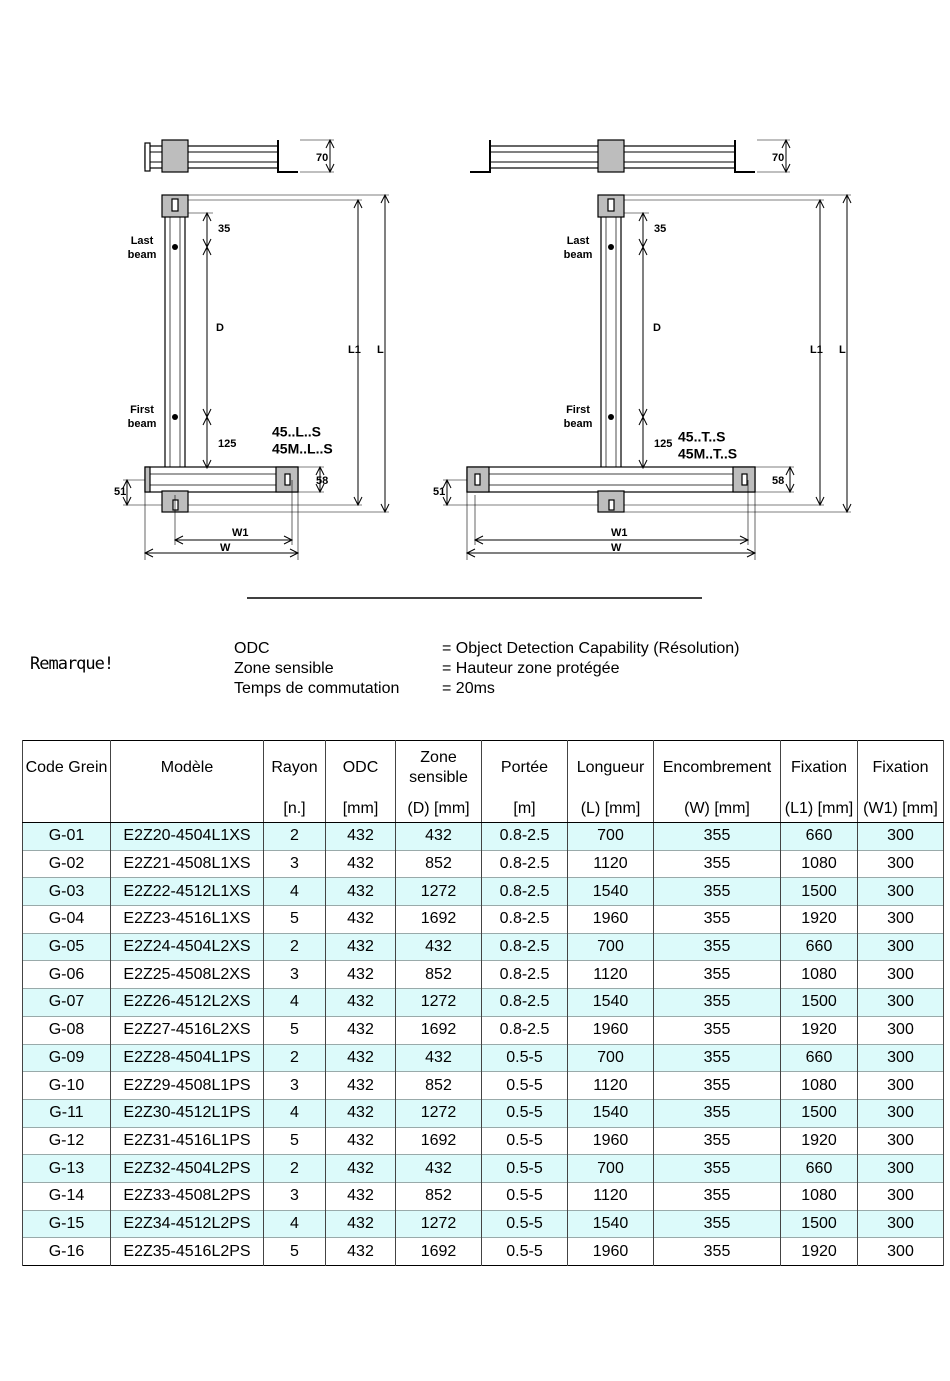 The image size is (950, 1381). I want to click on table-cell: 0.5-5, so click(524, 1168).